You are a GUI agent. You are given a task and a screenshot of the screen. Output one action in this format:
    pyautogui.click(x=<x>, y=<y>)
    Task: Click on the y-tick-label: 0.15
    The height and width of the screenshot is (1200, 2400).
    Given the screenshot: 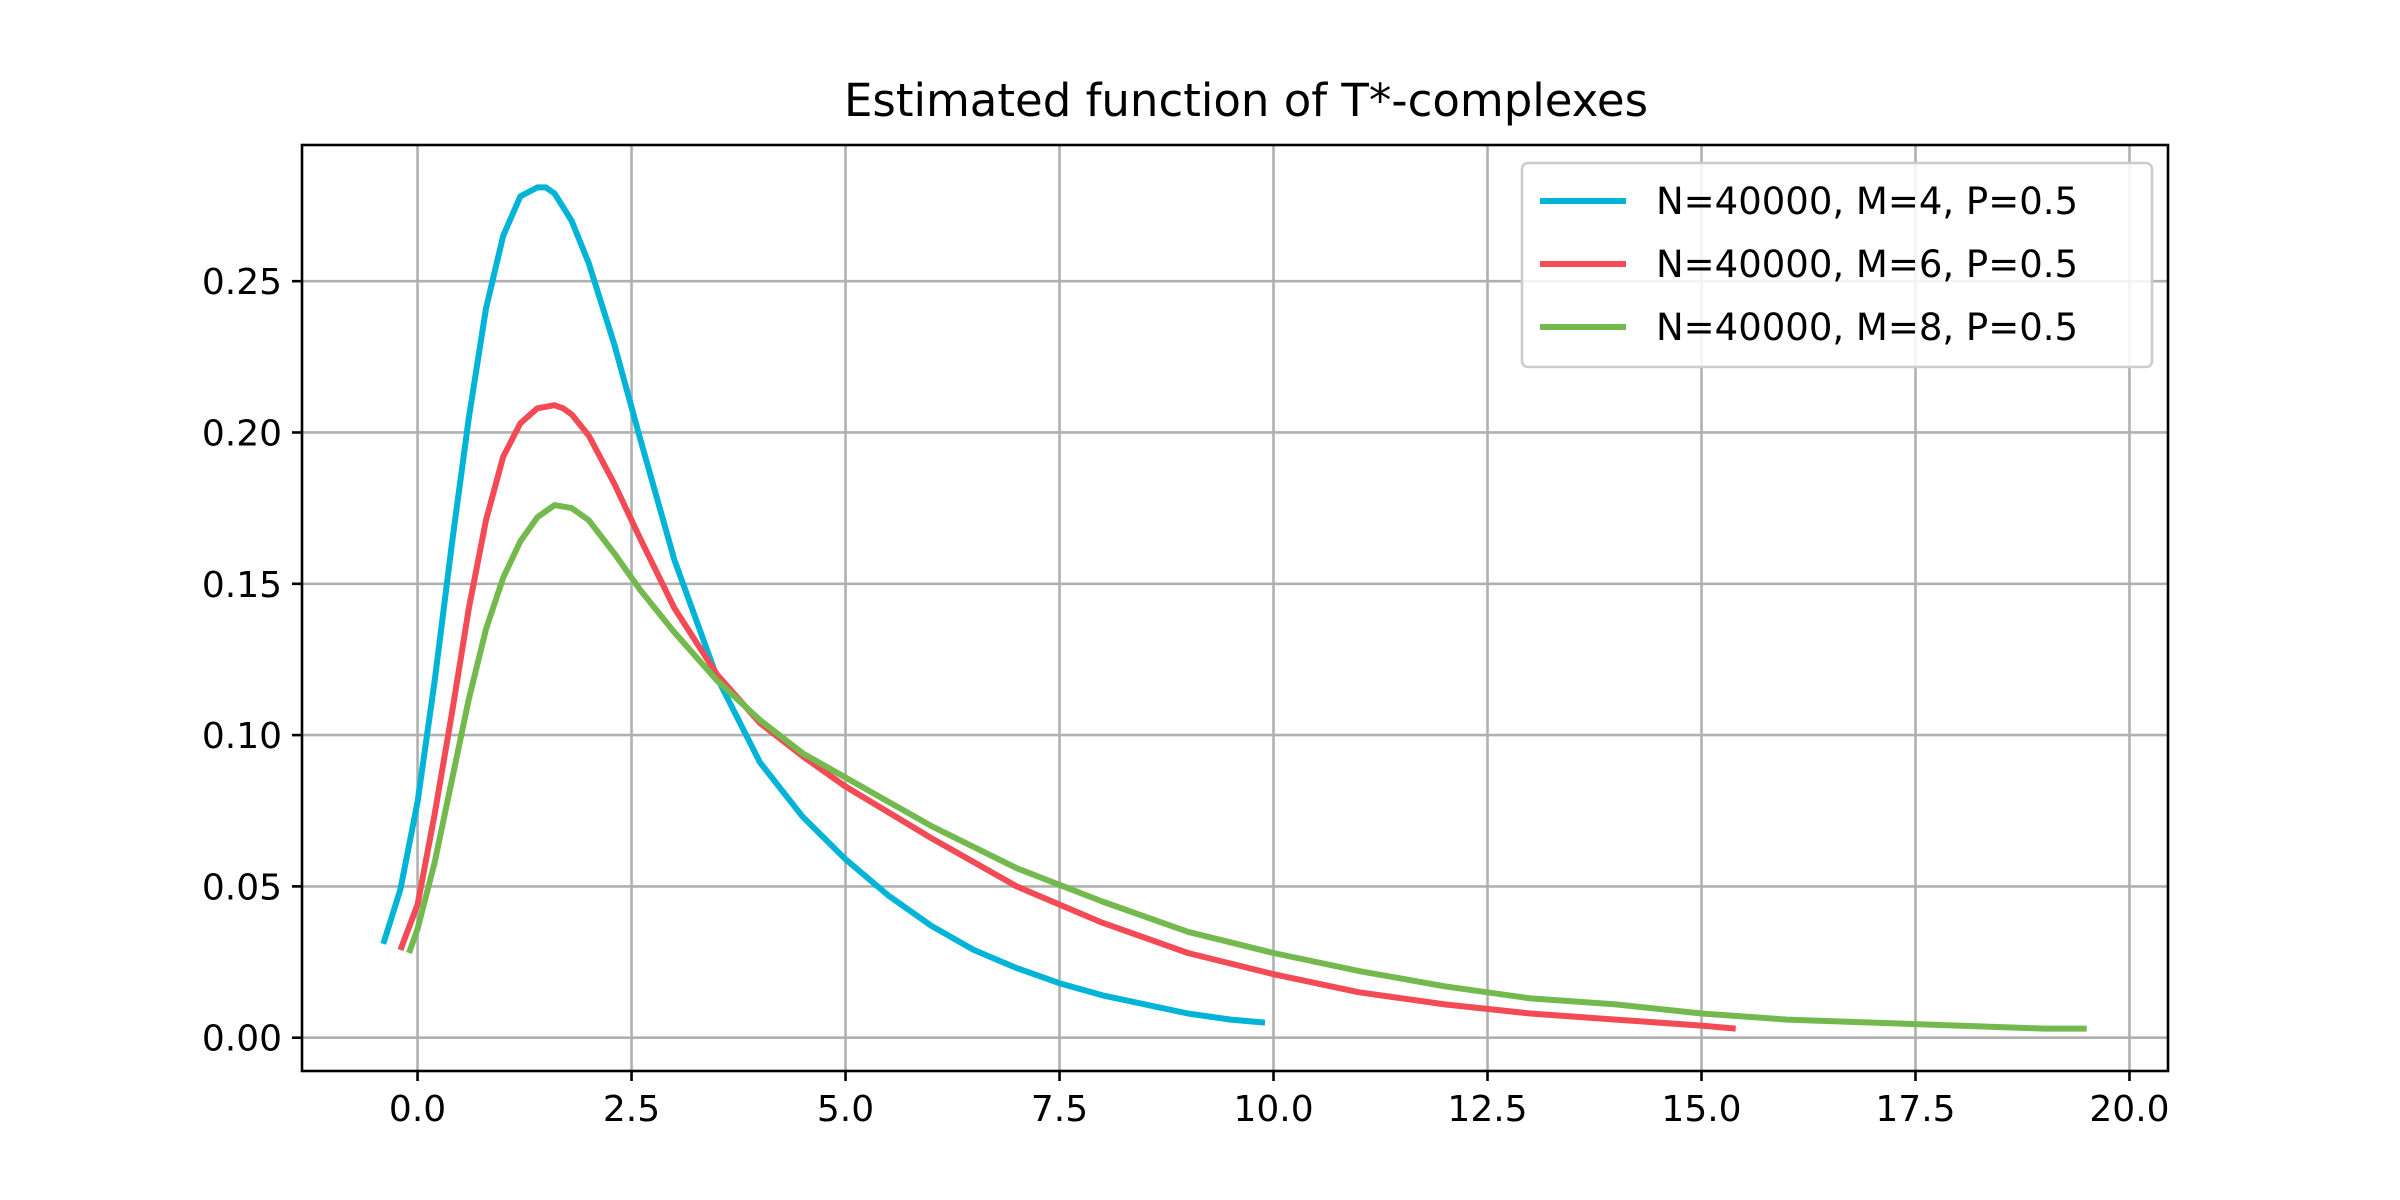 What is the action you would take?
    pyautogui.click(x=242, y=585)
    